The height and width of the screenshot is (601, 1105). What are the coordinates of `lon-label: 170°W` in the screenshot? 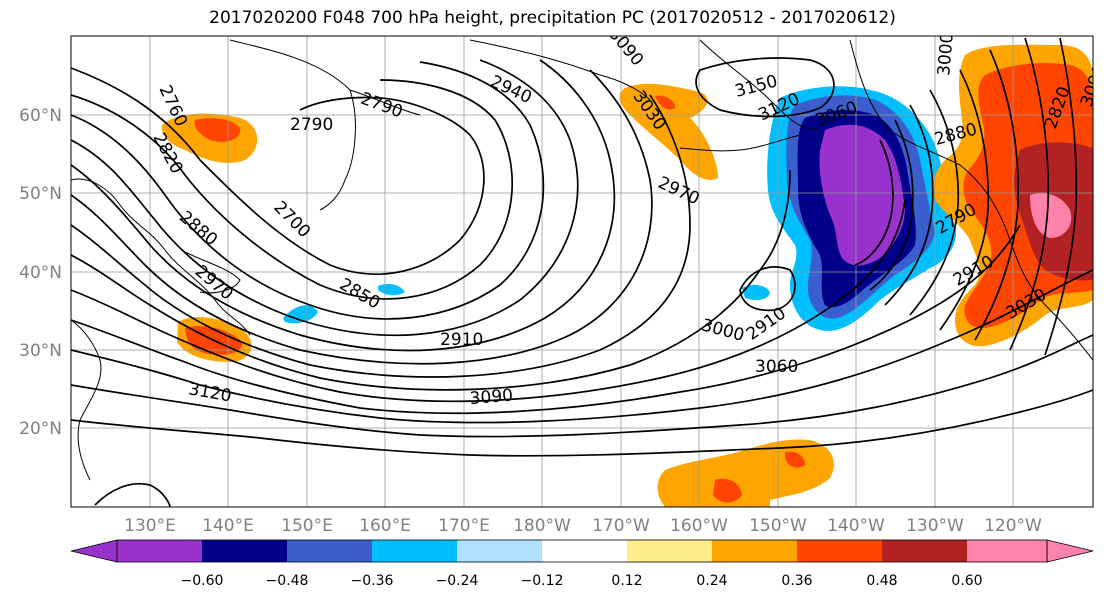 It's located at (621, 526).